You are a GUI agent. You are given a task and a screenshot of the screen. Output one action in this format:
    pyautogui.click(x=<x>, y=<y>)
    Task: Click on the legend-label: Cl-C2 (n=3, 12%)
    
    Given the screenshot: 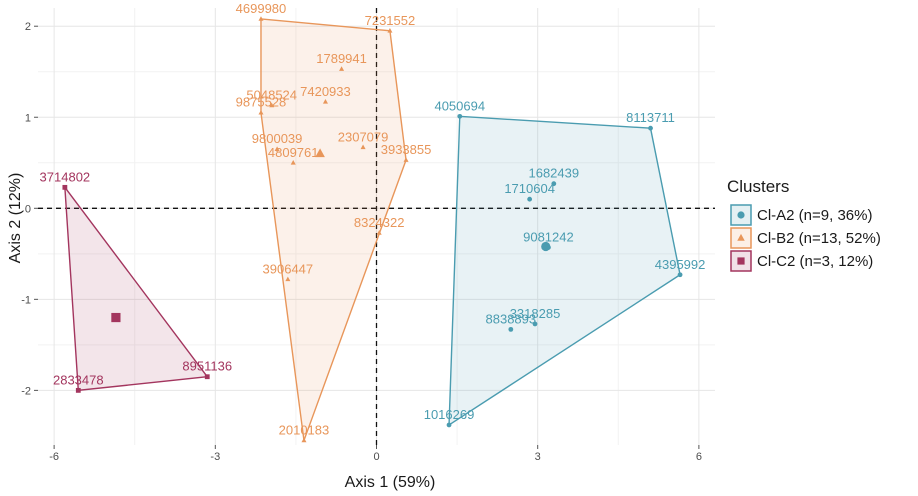 What is the action you would take?
    pyautogui.click(x=815, y=261)
    